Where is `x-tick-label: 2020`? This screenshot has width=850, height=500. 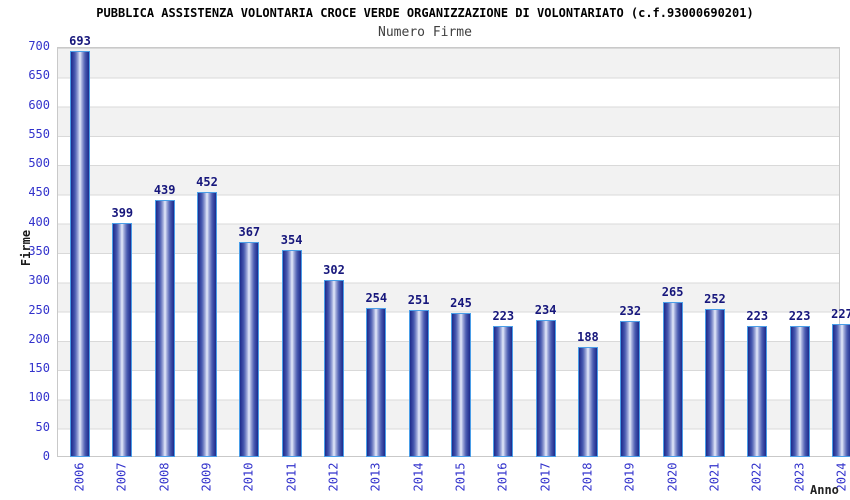
x-tick-label: 2020 is located at coordinates (672, 477).